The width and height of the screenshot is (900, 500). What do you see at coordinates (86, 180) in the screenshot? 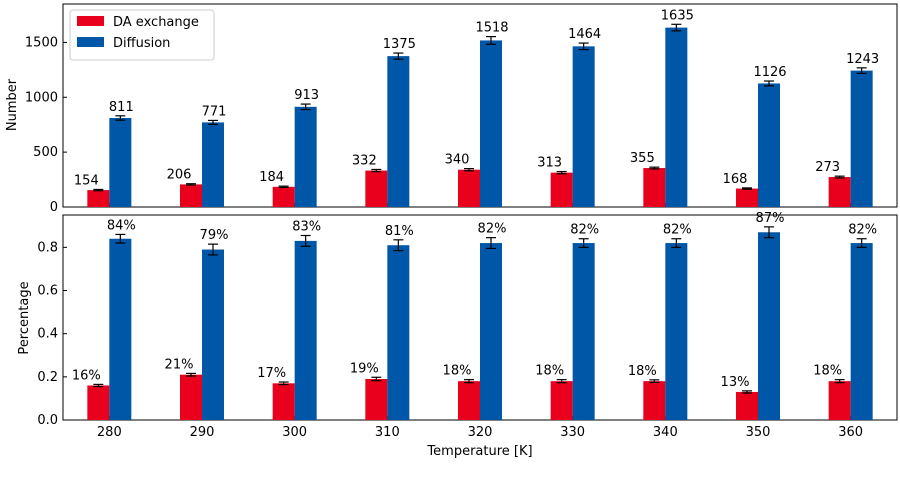
I see `data-label: 154` at bounding box center [86, 180].